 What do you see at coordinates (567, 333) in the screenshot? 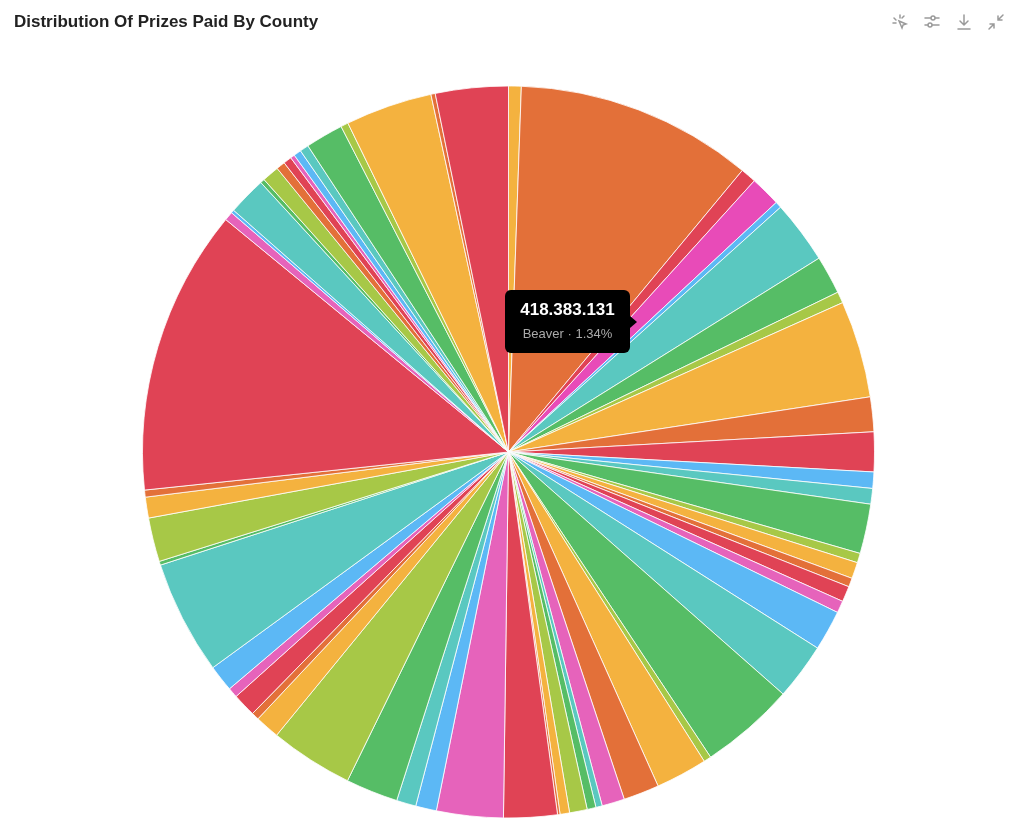
I see `text: Beaver · 1.34%` at bounding box center [567, 333].